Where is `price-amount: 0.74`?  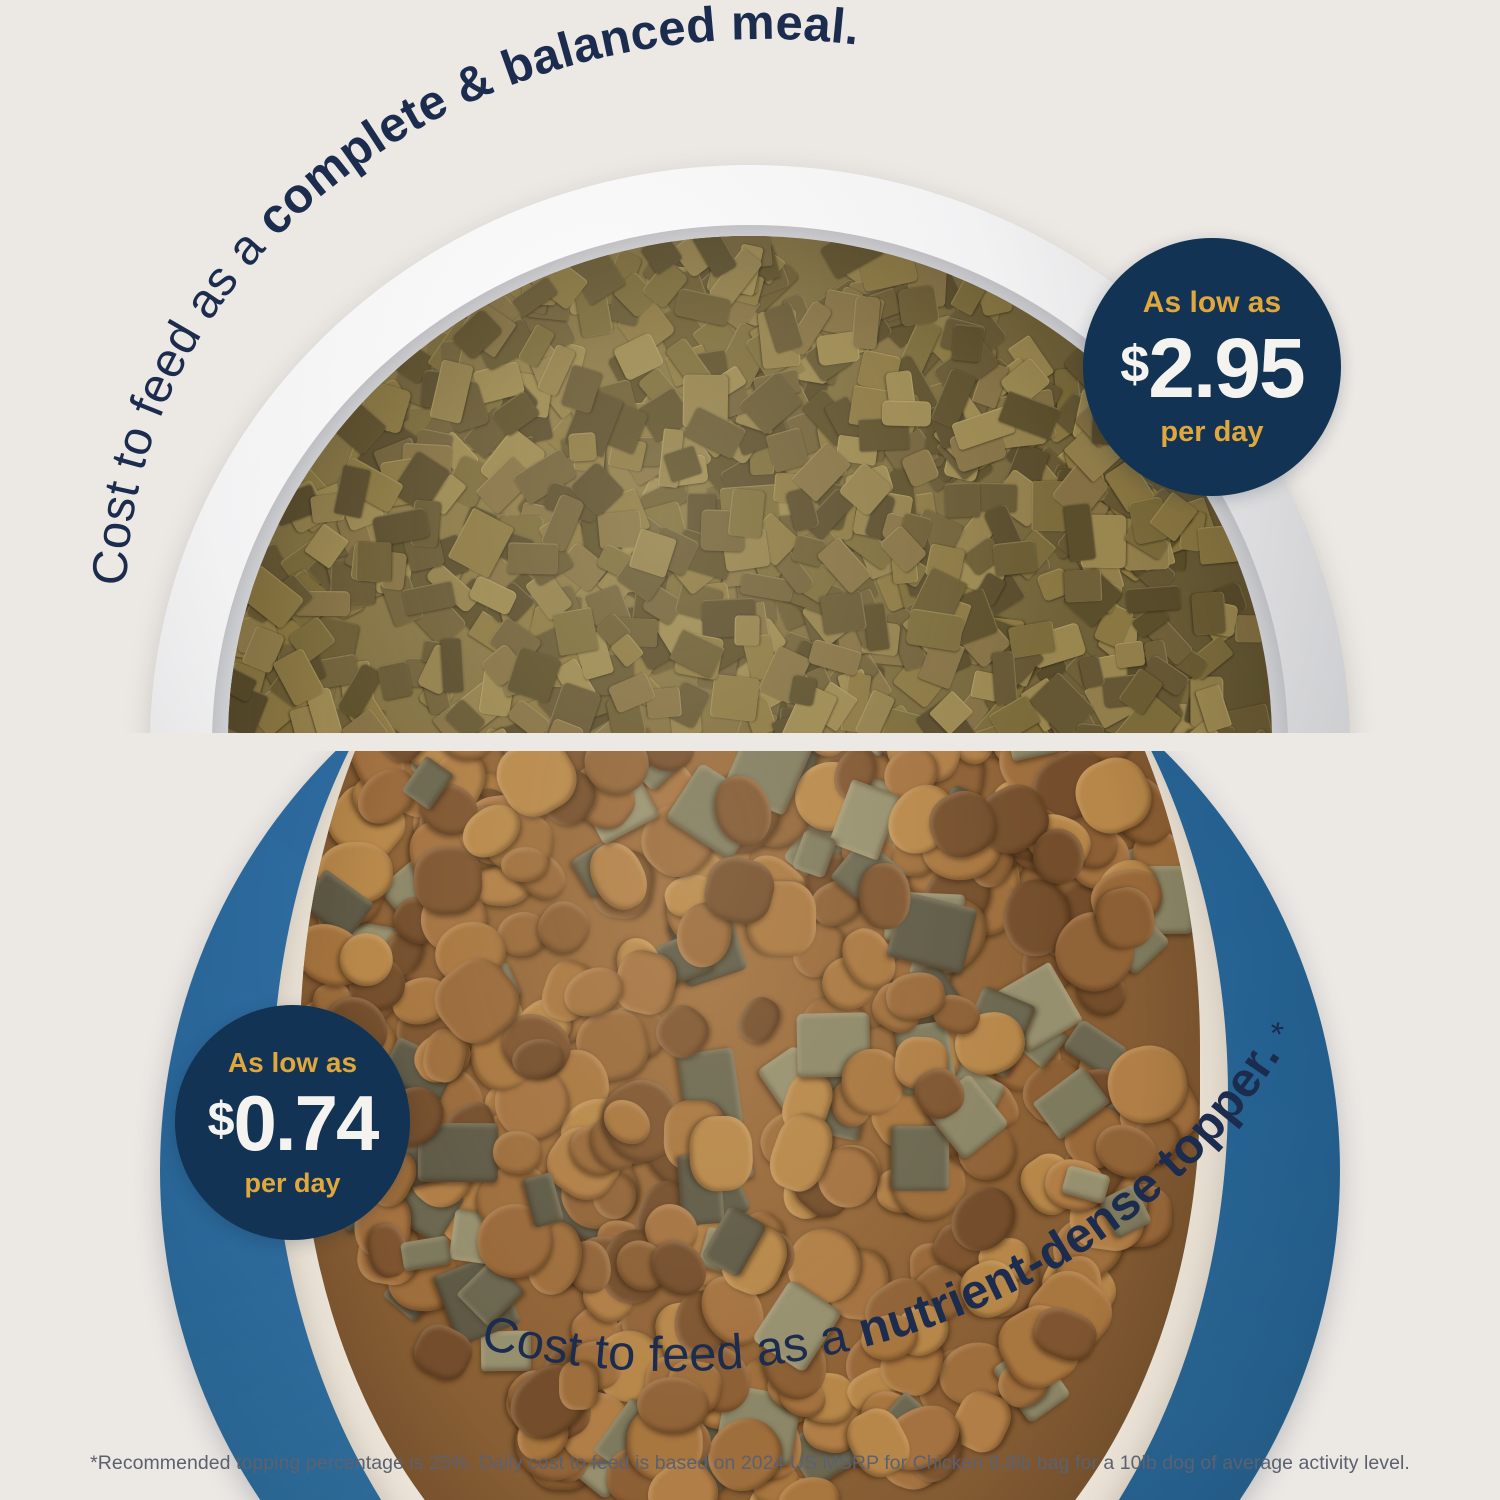 price-amount: 0.74 is located at coordinates (306, 1122).